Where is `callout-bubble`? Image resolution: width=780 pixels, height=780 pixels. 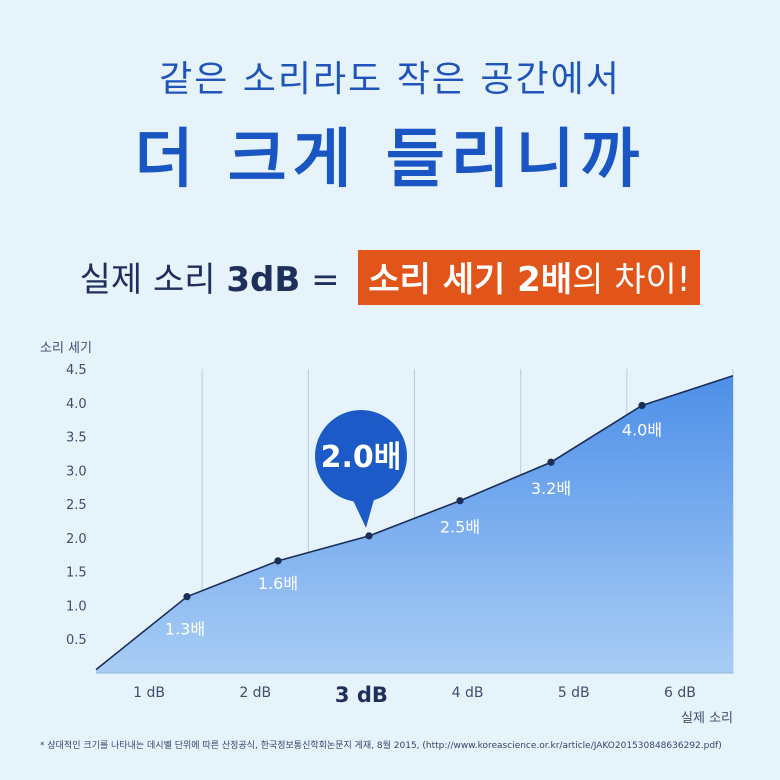 callout-bubble is located at coordinates (361, 456).